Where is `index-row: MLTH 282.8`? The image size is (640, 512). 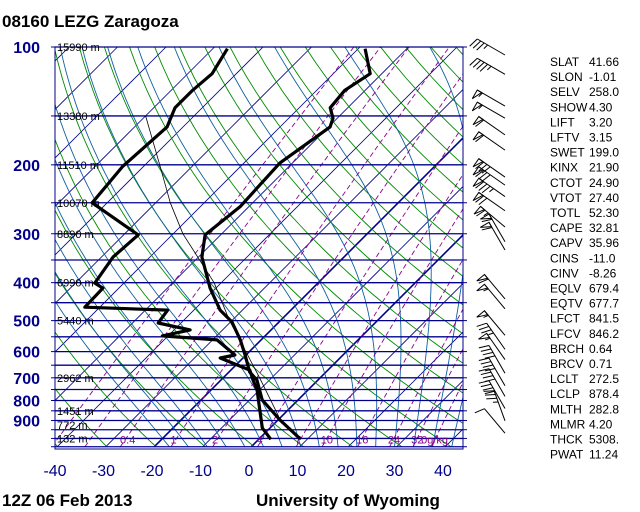
index-row: MLTH 282.8 is located at coordinates (584, 409).